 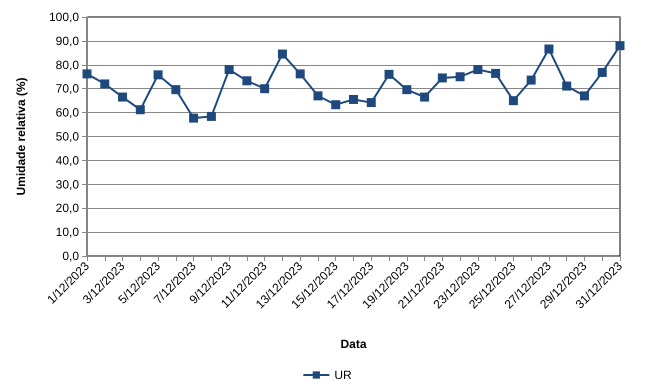 What do you see at coordinates (68, 137) in the screenshot?
I see `y-tick-label: 50,0` at bounding box center [68, 137].